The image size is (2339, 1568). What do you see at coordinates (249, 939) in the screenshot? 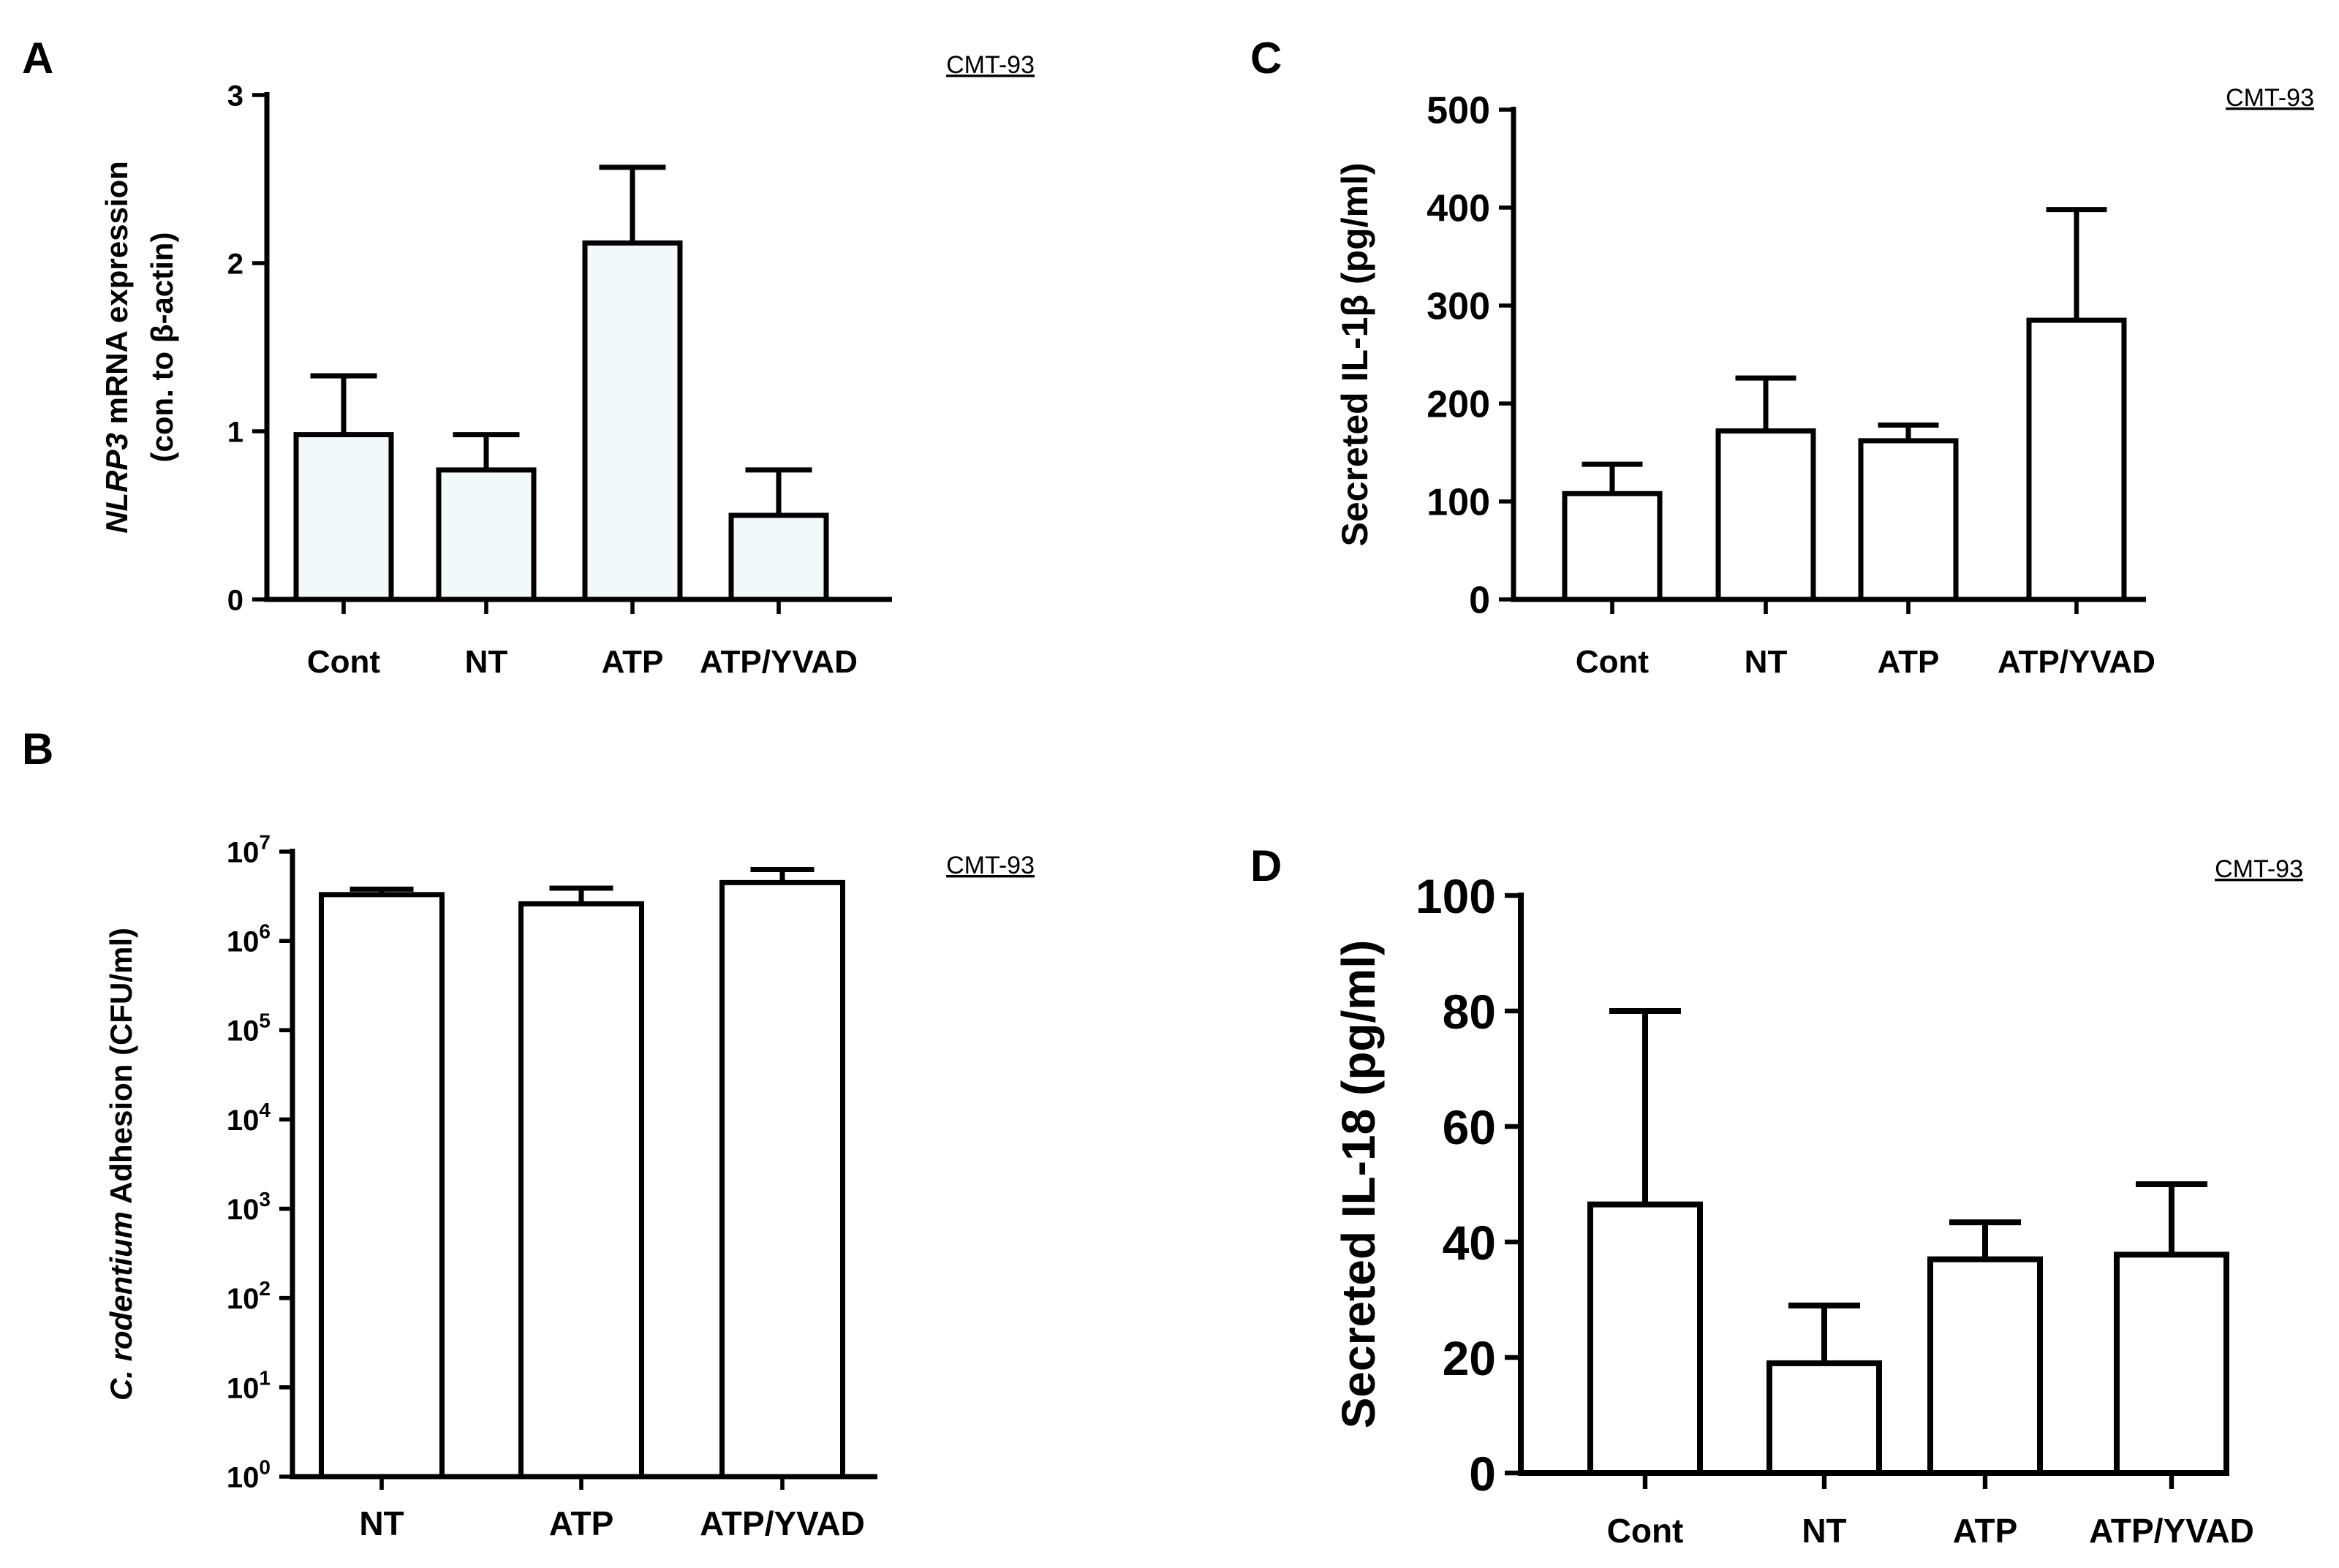
I see `y-tick-label: 10⁶` at bounding box center [249, 939].